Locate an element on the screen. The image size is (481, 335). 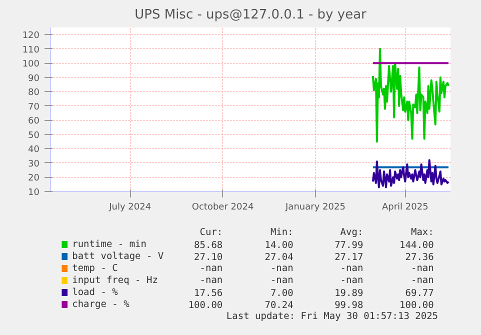
y-tick-label: 90 is located at coordinates (34, 79).